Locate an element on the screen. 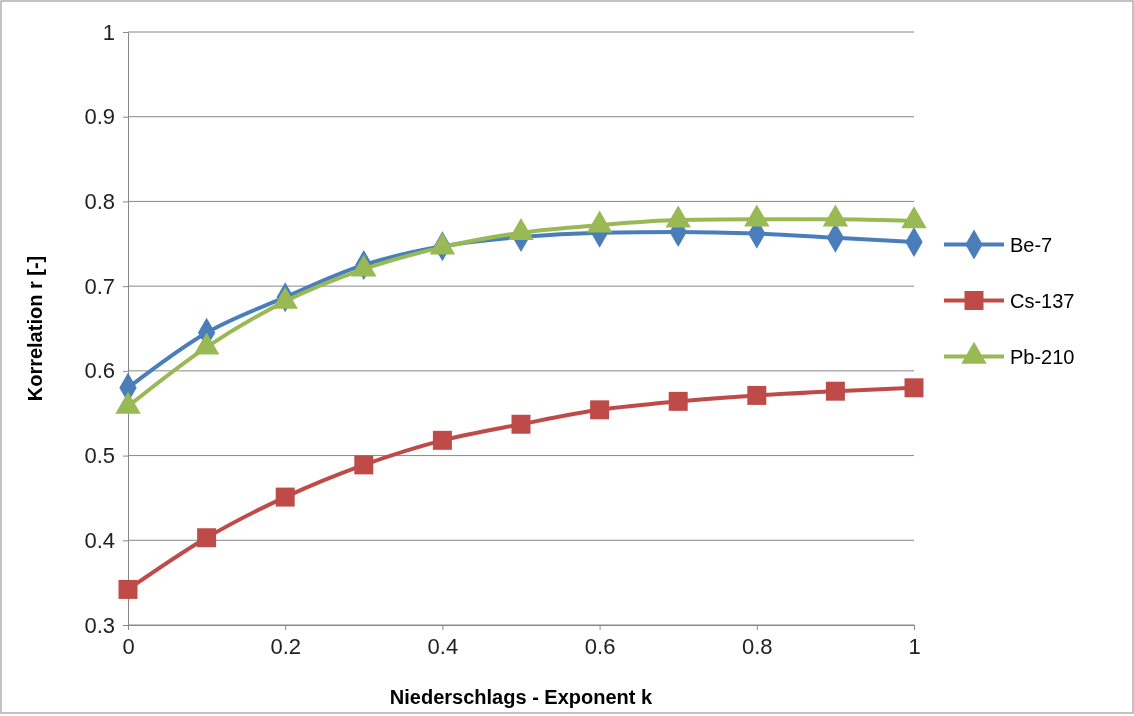  y-axis-title: Korrelation r [-] is located at coordinates (35, 328).